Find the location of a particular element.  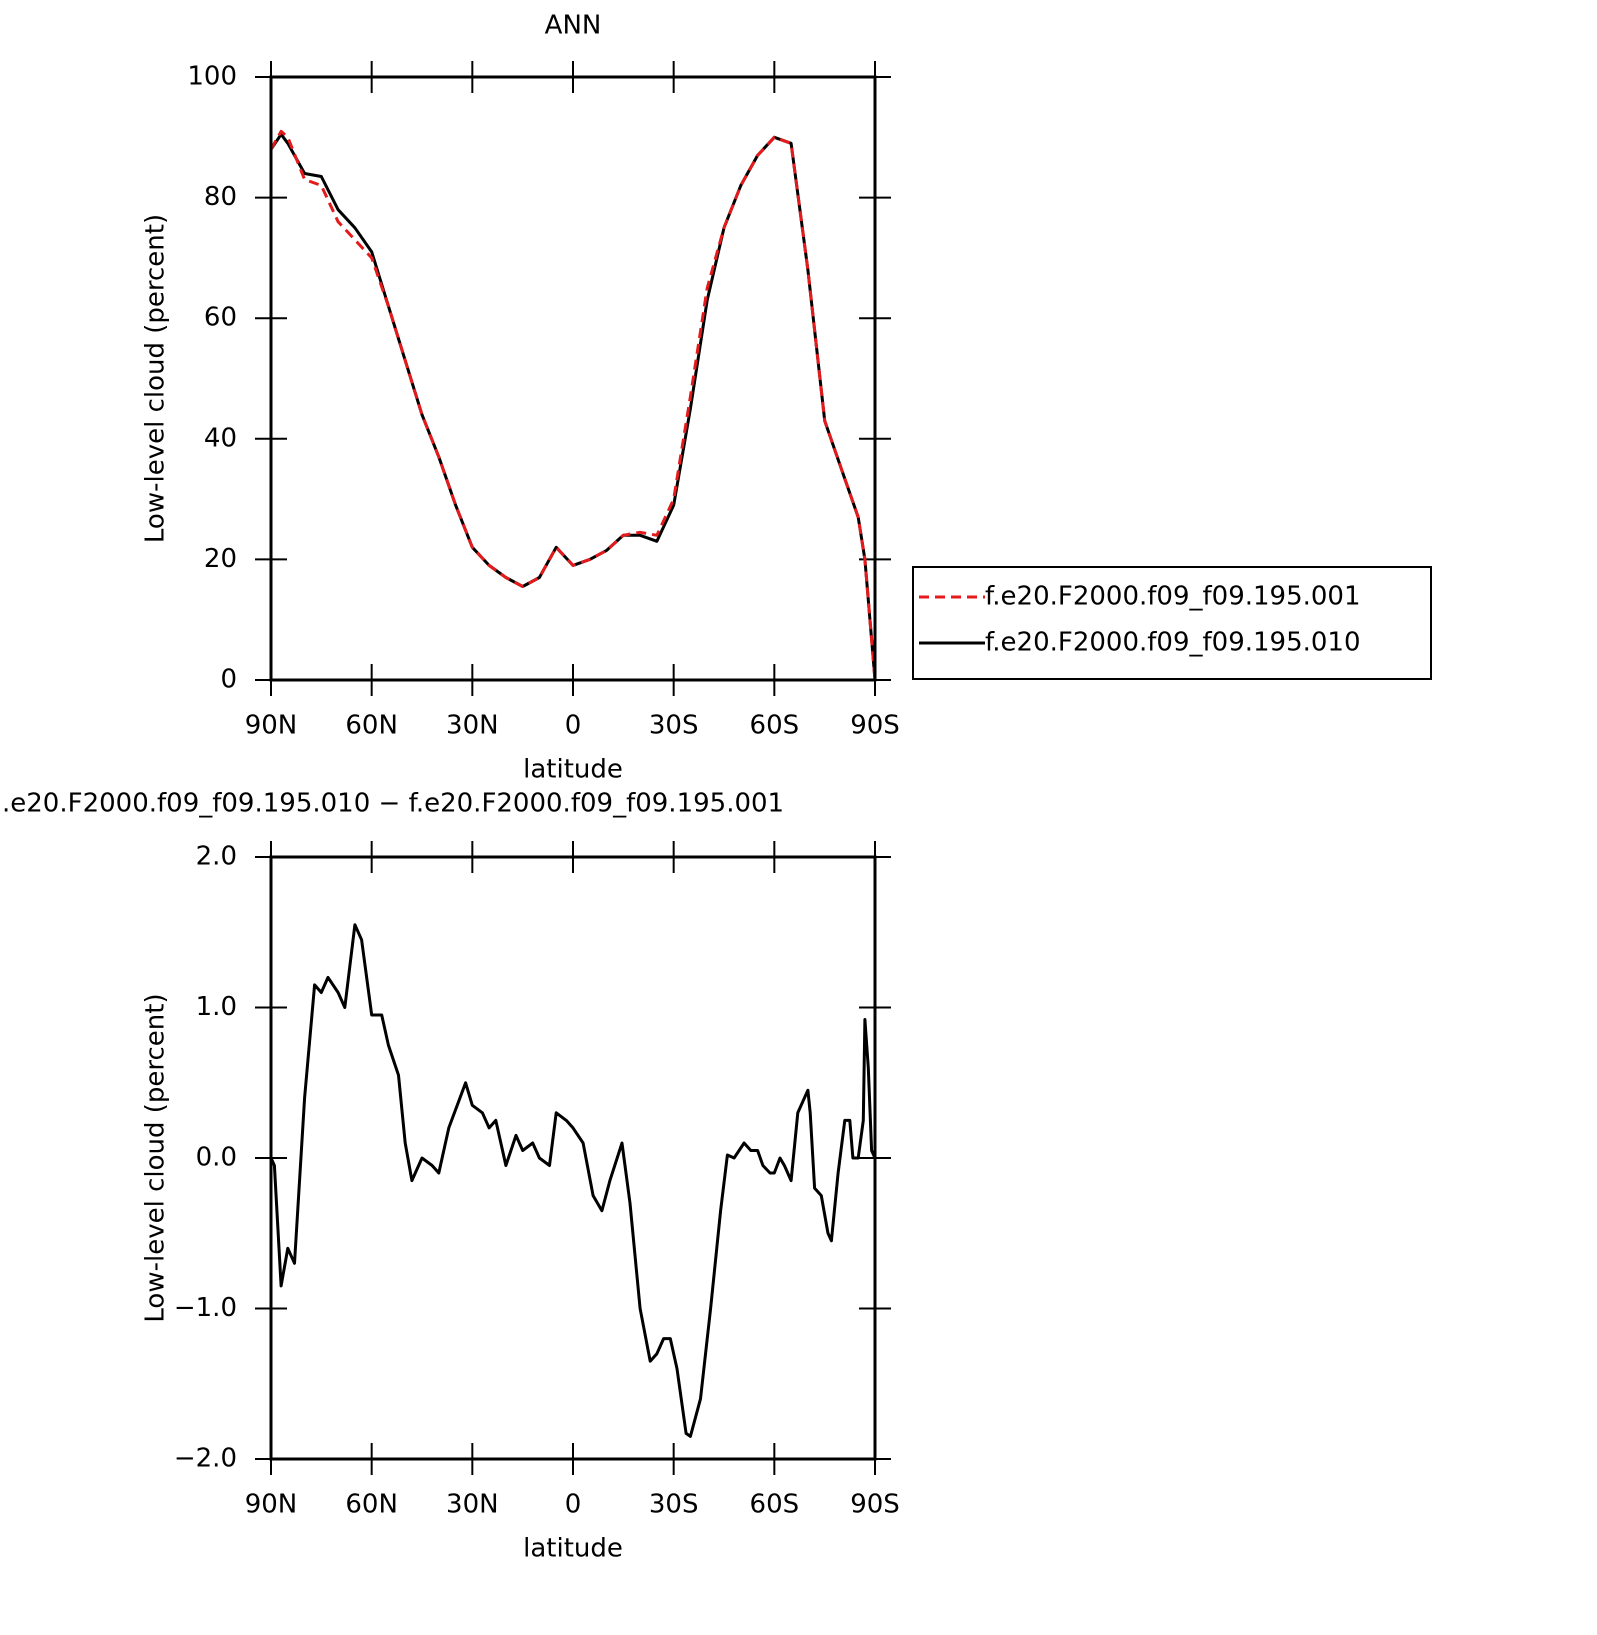

y-tick-label: 1.0 is located at coordinates (216, 1007).